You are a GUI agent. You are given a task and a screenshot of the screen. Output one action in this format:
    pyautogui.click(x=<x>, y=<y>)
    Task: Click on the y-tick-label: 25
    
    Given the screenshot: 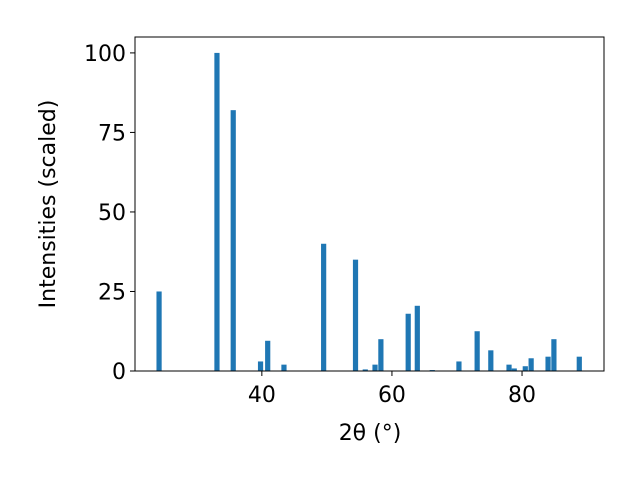 What is the action you would take?
    pyautogui.click(x=112, y=292)
    